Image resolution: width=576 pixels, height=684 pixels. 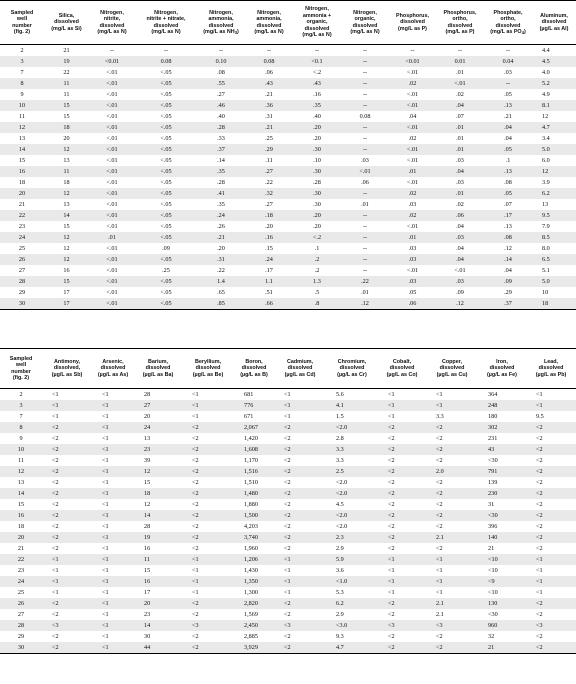 I want to click on cell-boron: 671, so click(x=249, y=416).